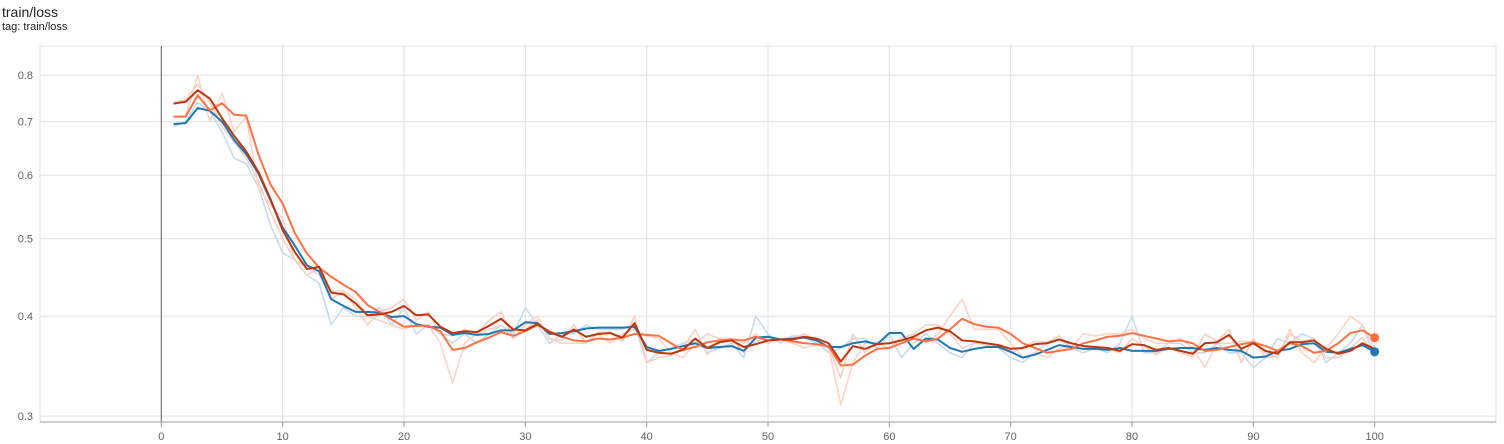  I want to click on x-tick-label: 80, so click(1132, 437).